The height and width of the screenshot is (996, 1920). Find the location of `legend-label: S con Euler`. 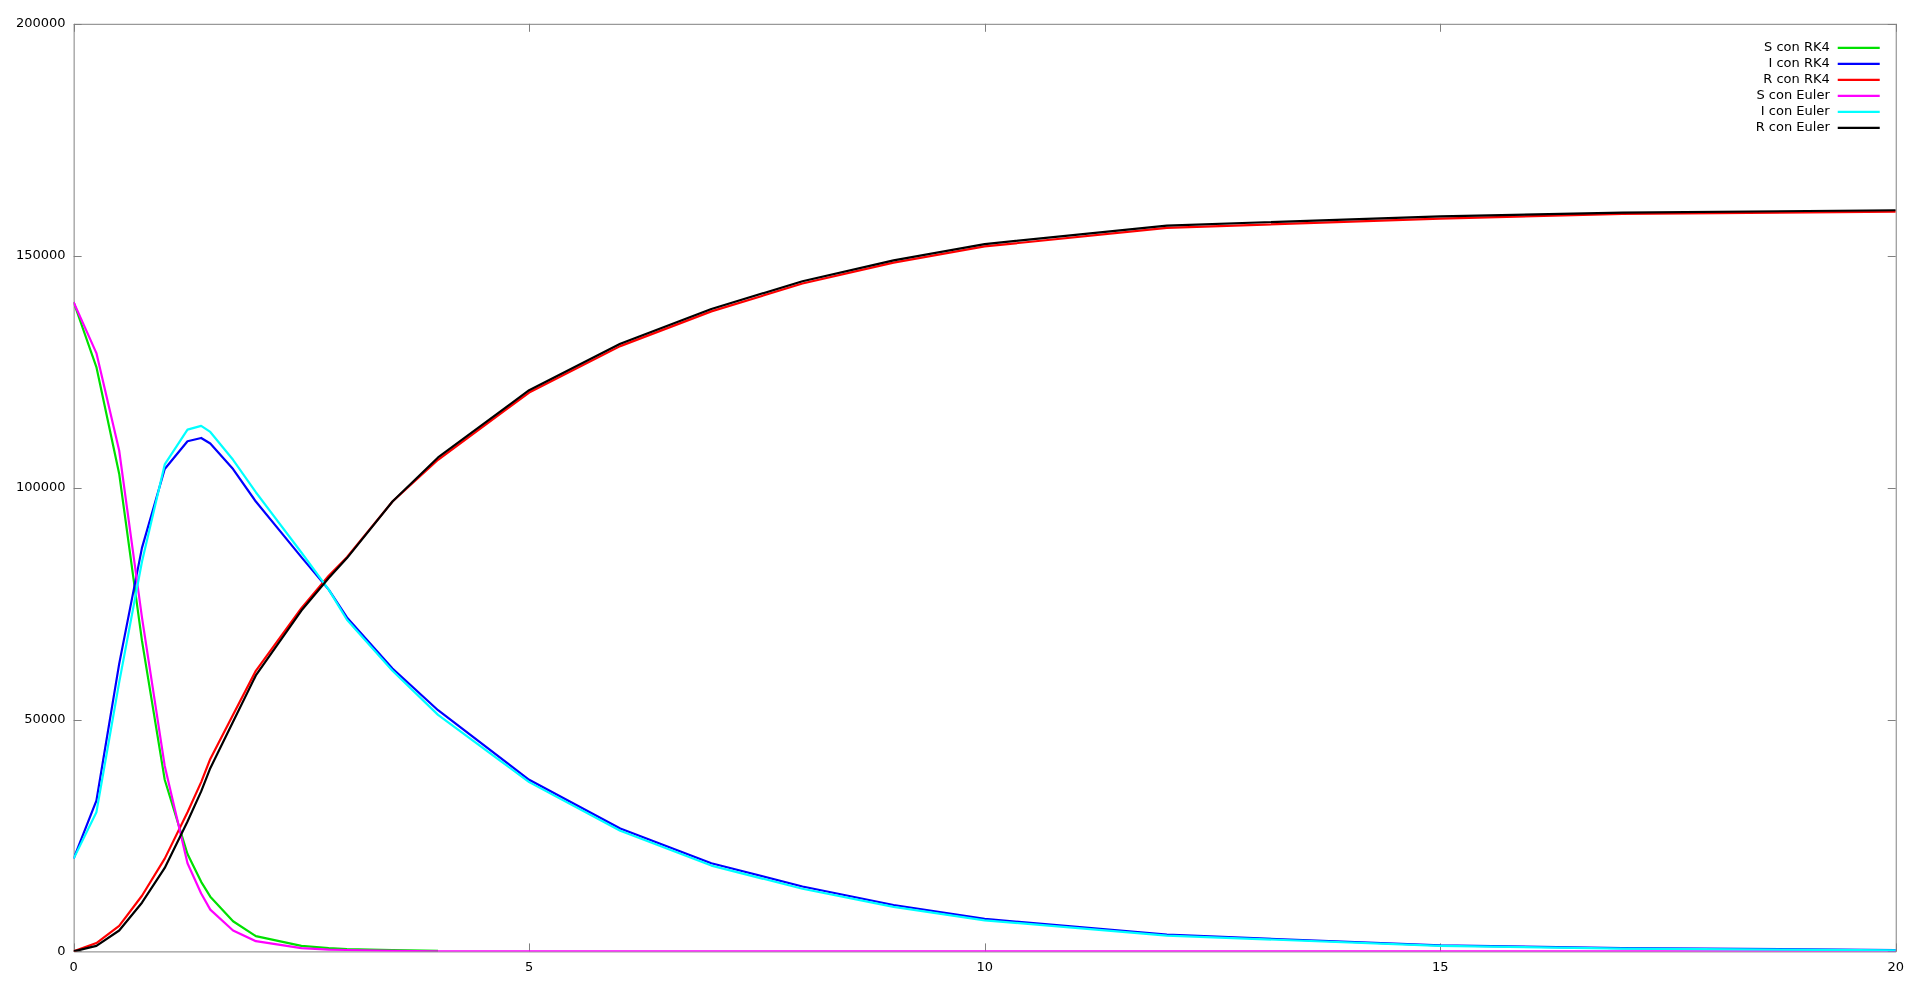

legend-label: S con Euler is located at coordinates (1793, 95).